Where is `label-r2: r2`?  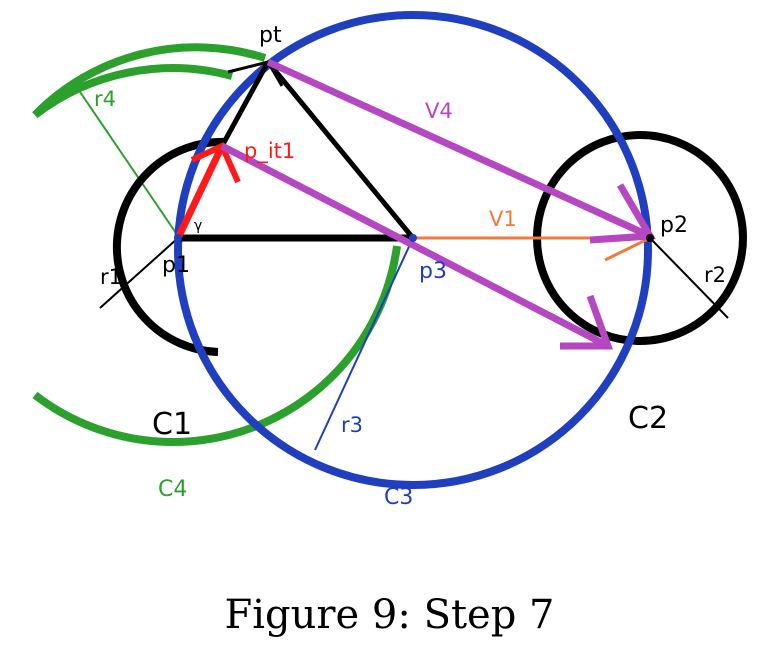
label-r2: r2 is located at coordinates (715, 275).